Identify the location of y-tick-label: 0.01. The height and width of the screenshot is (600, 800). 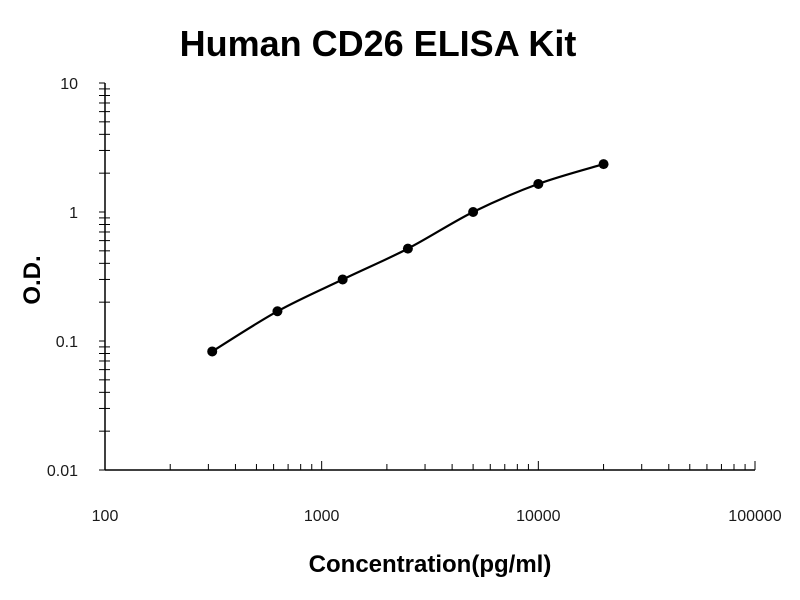
(62, 471).